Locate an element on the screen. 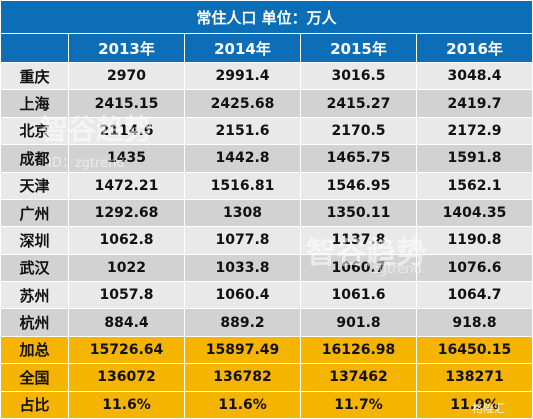  table-row: 杭州 884.4 889.2 901.8 918.8 is located at coordinates (266, 322).